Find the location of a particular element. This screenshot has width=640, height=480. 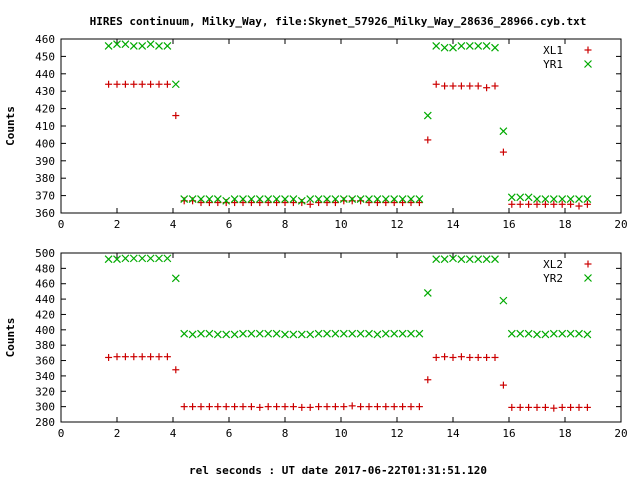

y-tick-label: 320 is located at coordinates (45, 391).